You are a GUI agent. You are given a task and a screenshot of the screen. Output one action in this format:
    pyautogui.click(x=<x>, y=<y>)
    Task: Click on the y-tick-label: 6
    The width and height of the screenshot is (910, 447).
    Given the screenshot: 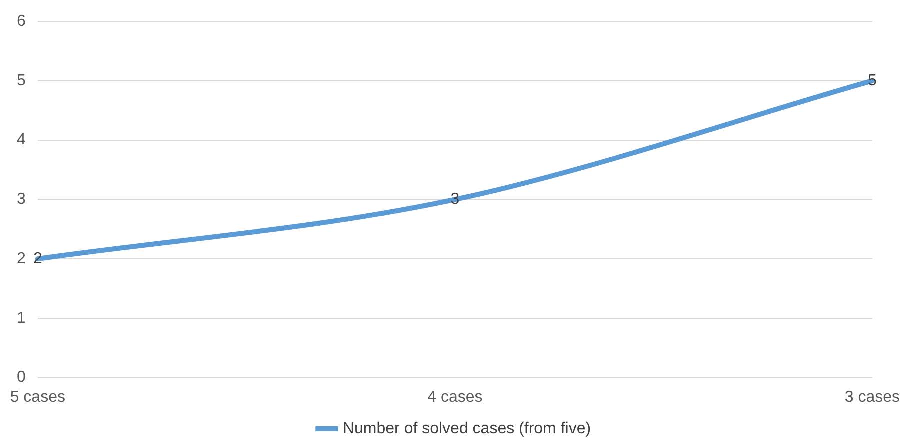 What is the action you would take?
    pyautogui.click(x=21, y=21)
    